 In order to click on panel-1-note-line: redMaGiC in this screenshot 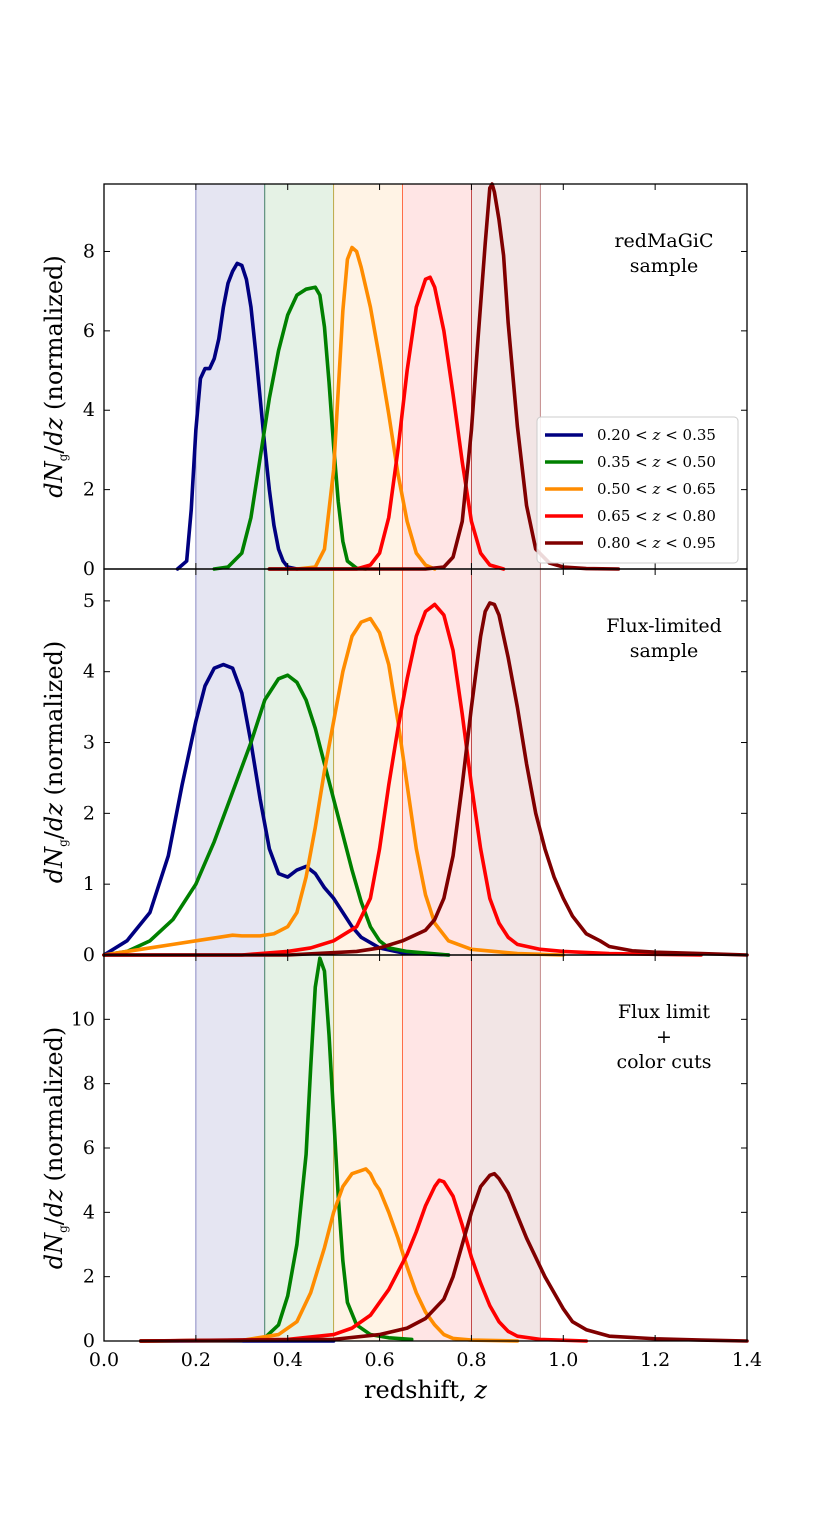, I will do `click(663, 241)`.